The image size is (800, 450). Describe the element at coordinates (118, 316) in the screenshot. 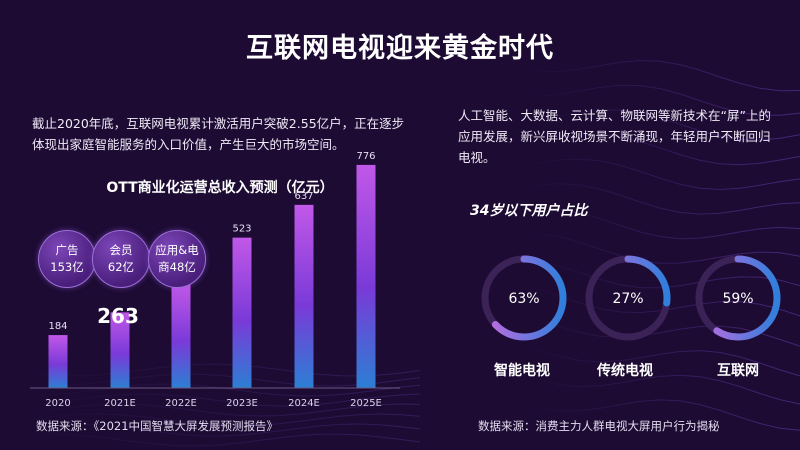

I see `highlight-value-2021: 263` at that location.